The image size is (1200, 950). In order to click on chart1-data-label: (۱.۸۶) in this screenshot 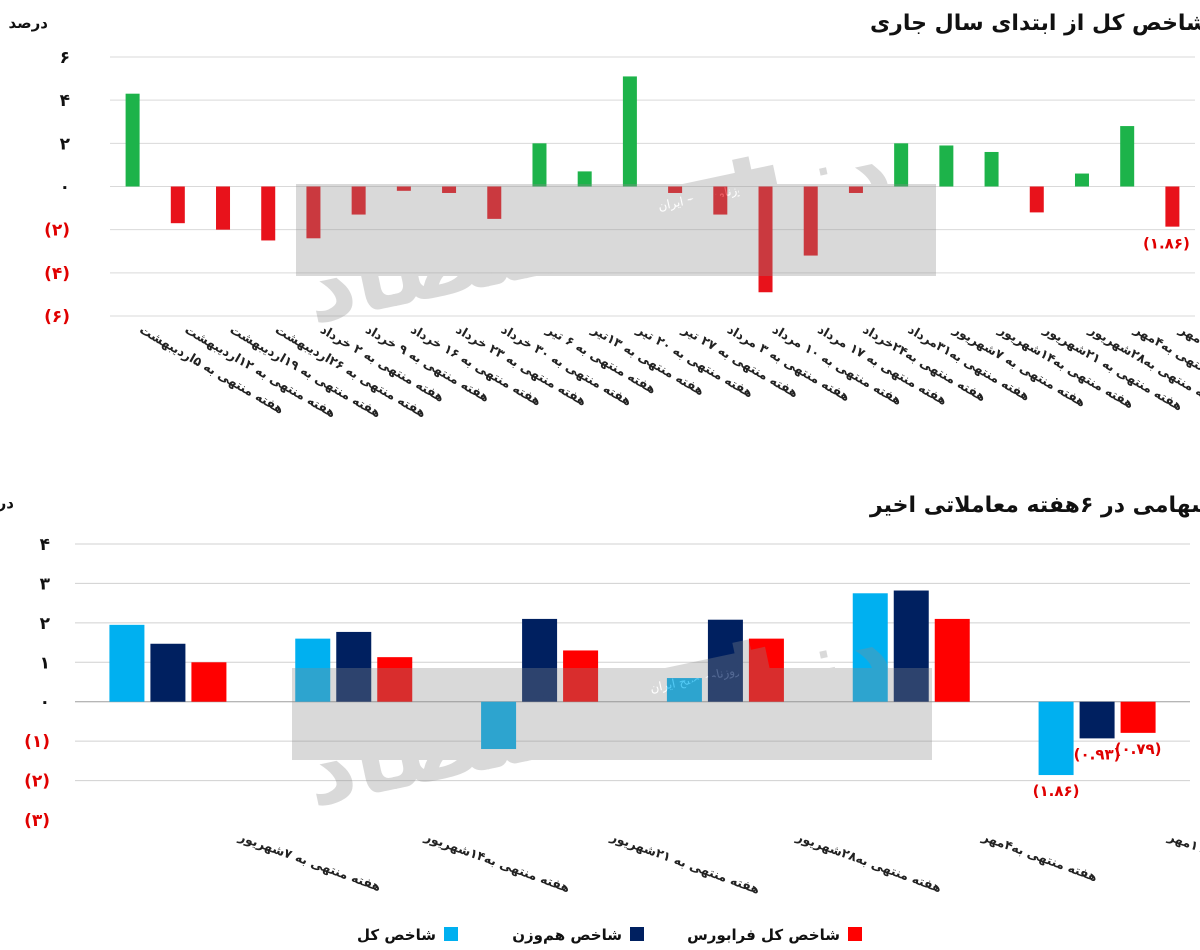, I will do `click(1166, 244)`.